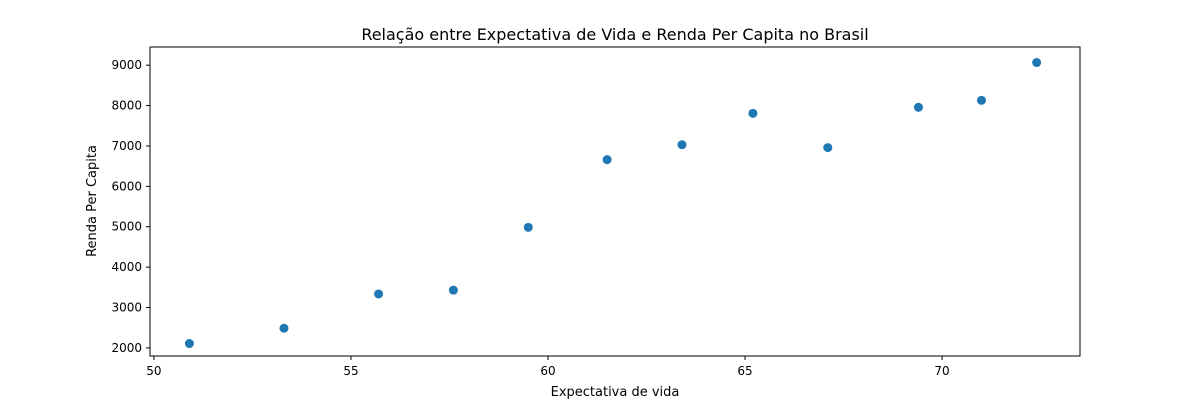  What do you see at coordinates (126, 308) in the screenshot?
I see `y-tick-label: 3000` at bounding box center [126, 308].